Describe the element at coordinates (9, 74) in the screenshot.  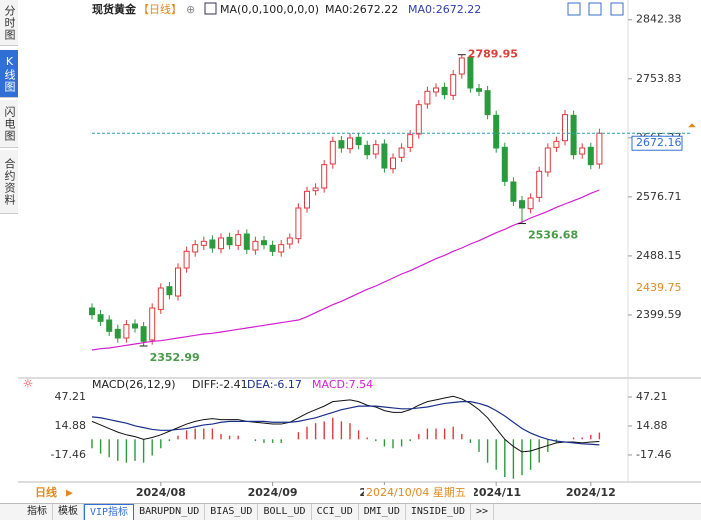
I see `side-tab: K线图` at that location.